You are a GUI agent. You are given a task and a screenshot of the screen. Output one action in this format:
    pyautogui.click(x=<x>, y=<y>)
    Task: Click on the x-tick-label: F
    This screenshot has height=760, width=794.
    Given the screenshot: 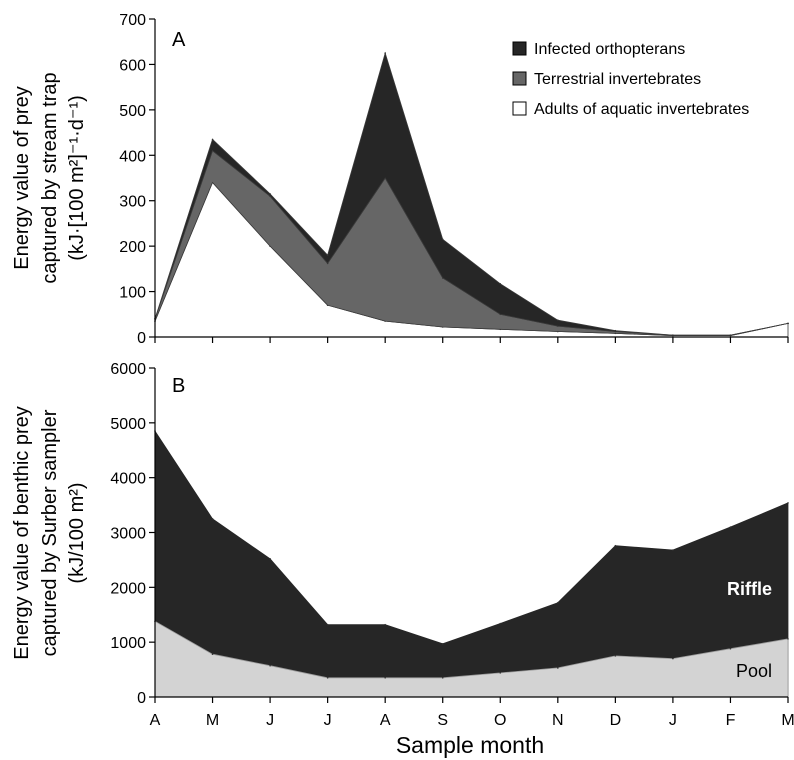 What is the action you would take?
    pyautogui.click(x=731, y=720)
    